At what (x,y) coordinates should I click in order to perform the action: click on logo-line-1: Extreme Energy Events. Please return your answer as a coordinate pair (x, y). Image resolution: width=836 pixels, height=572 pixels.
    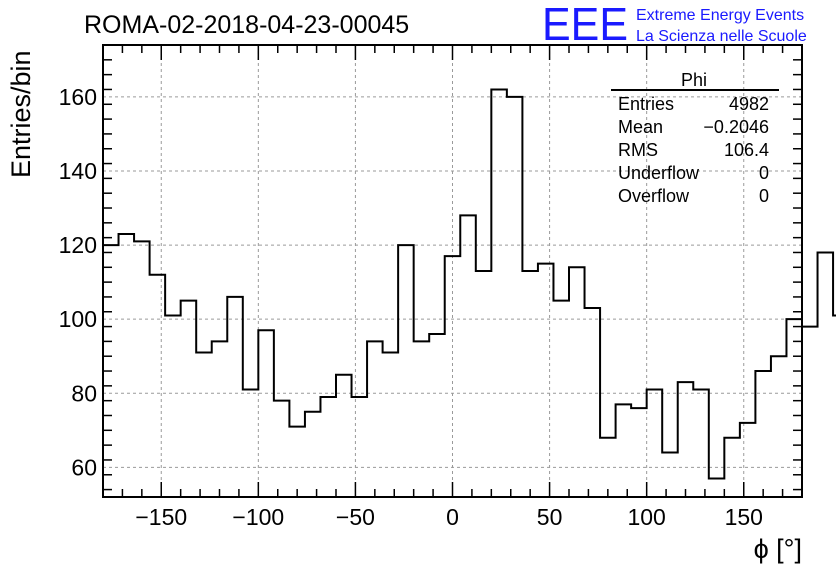
    Looking at the image, I should click on (720, 15).